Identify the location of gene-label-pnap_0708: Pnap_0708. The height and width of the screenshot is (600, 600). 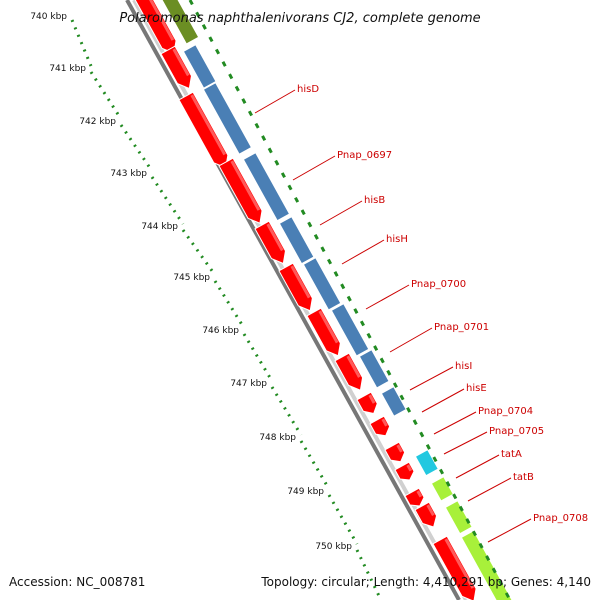
(560, 518).